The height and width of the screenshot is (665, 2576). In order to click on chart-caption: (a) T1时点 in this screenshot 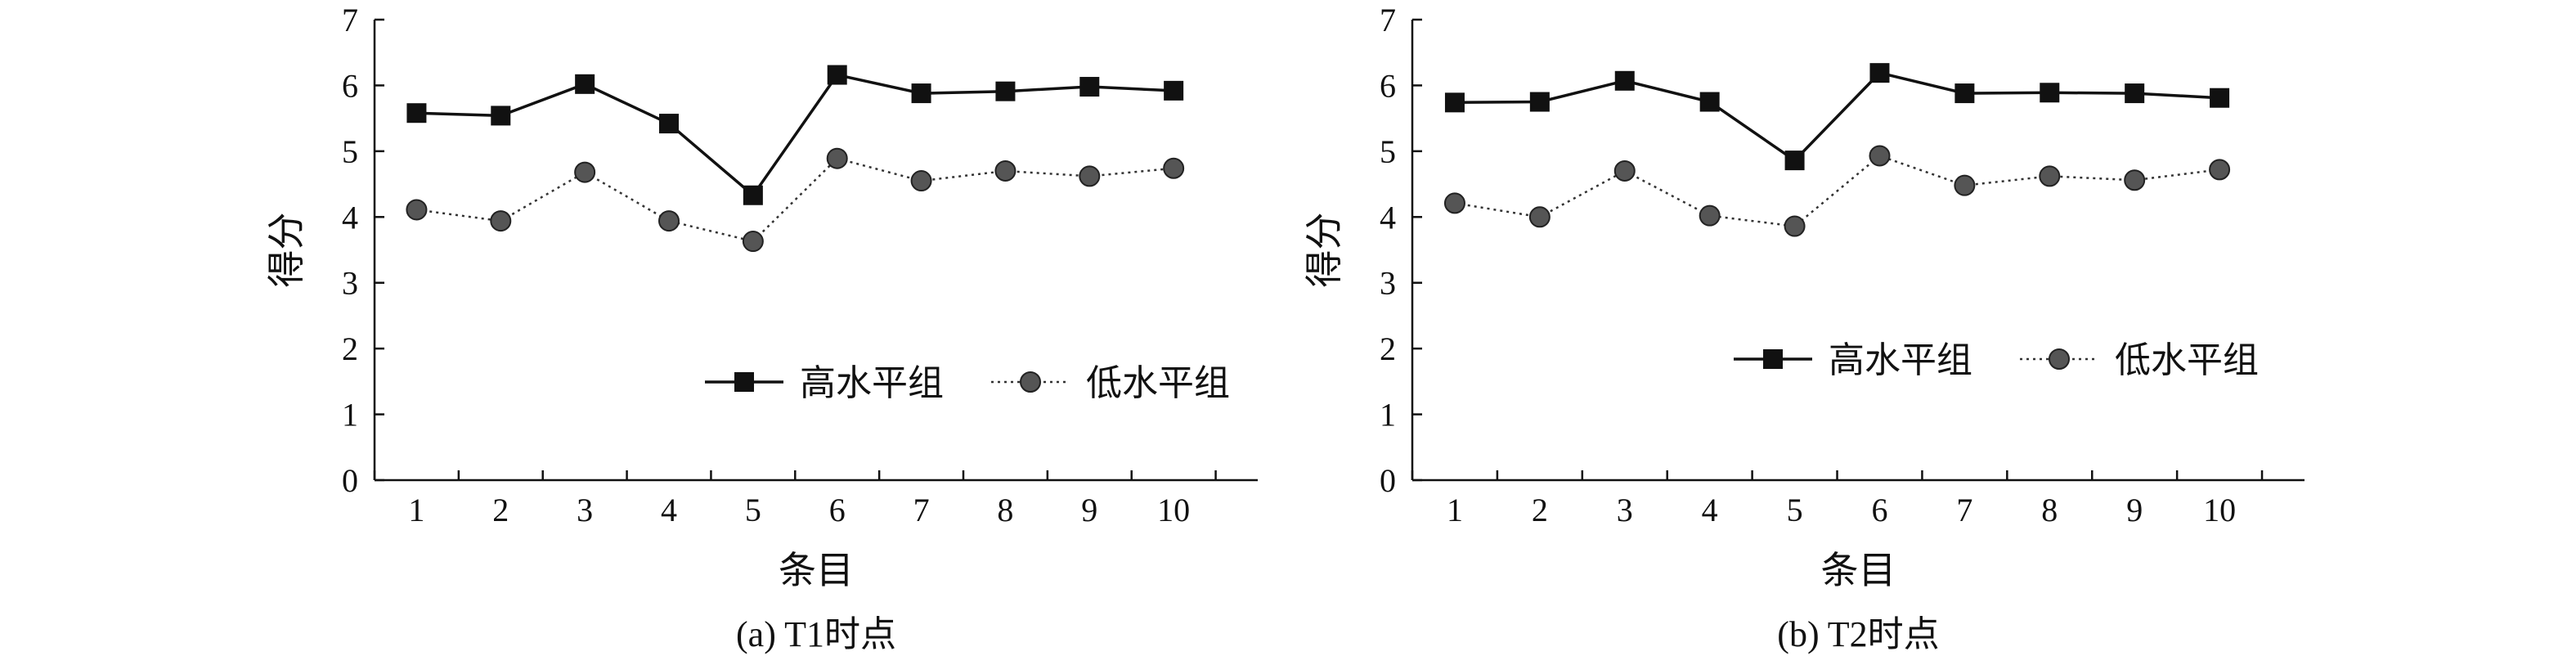, I will do `click(816, 634)`.